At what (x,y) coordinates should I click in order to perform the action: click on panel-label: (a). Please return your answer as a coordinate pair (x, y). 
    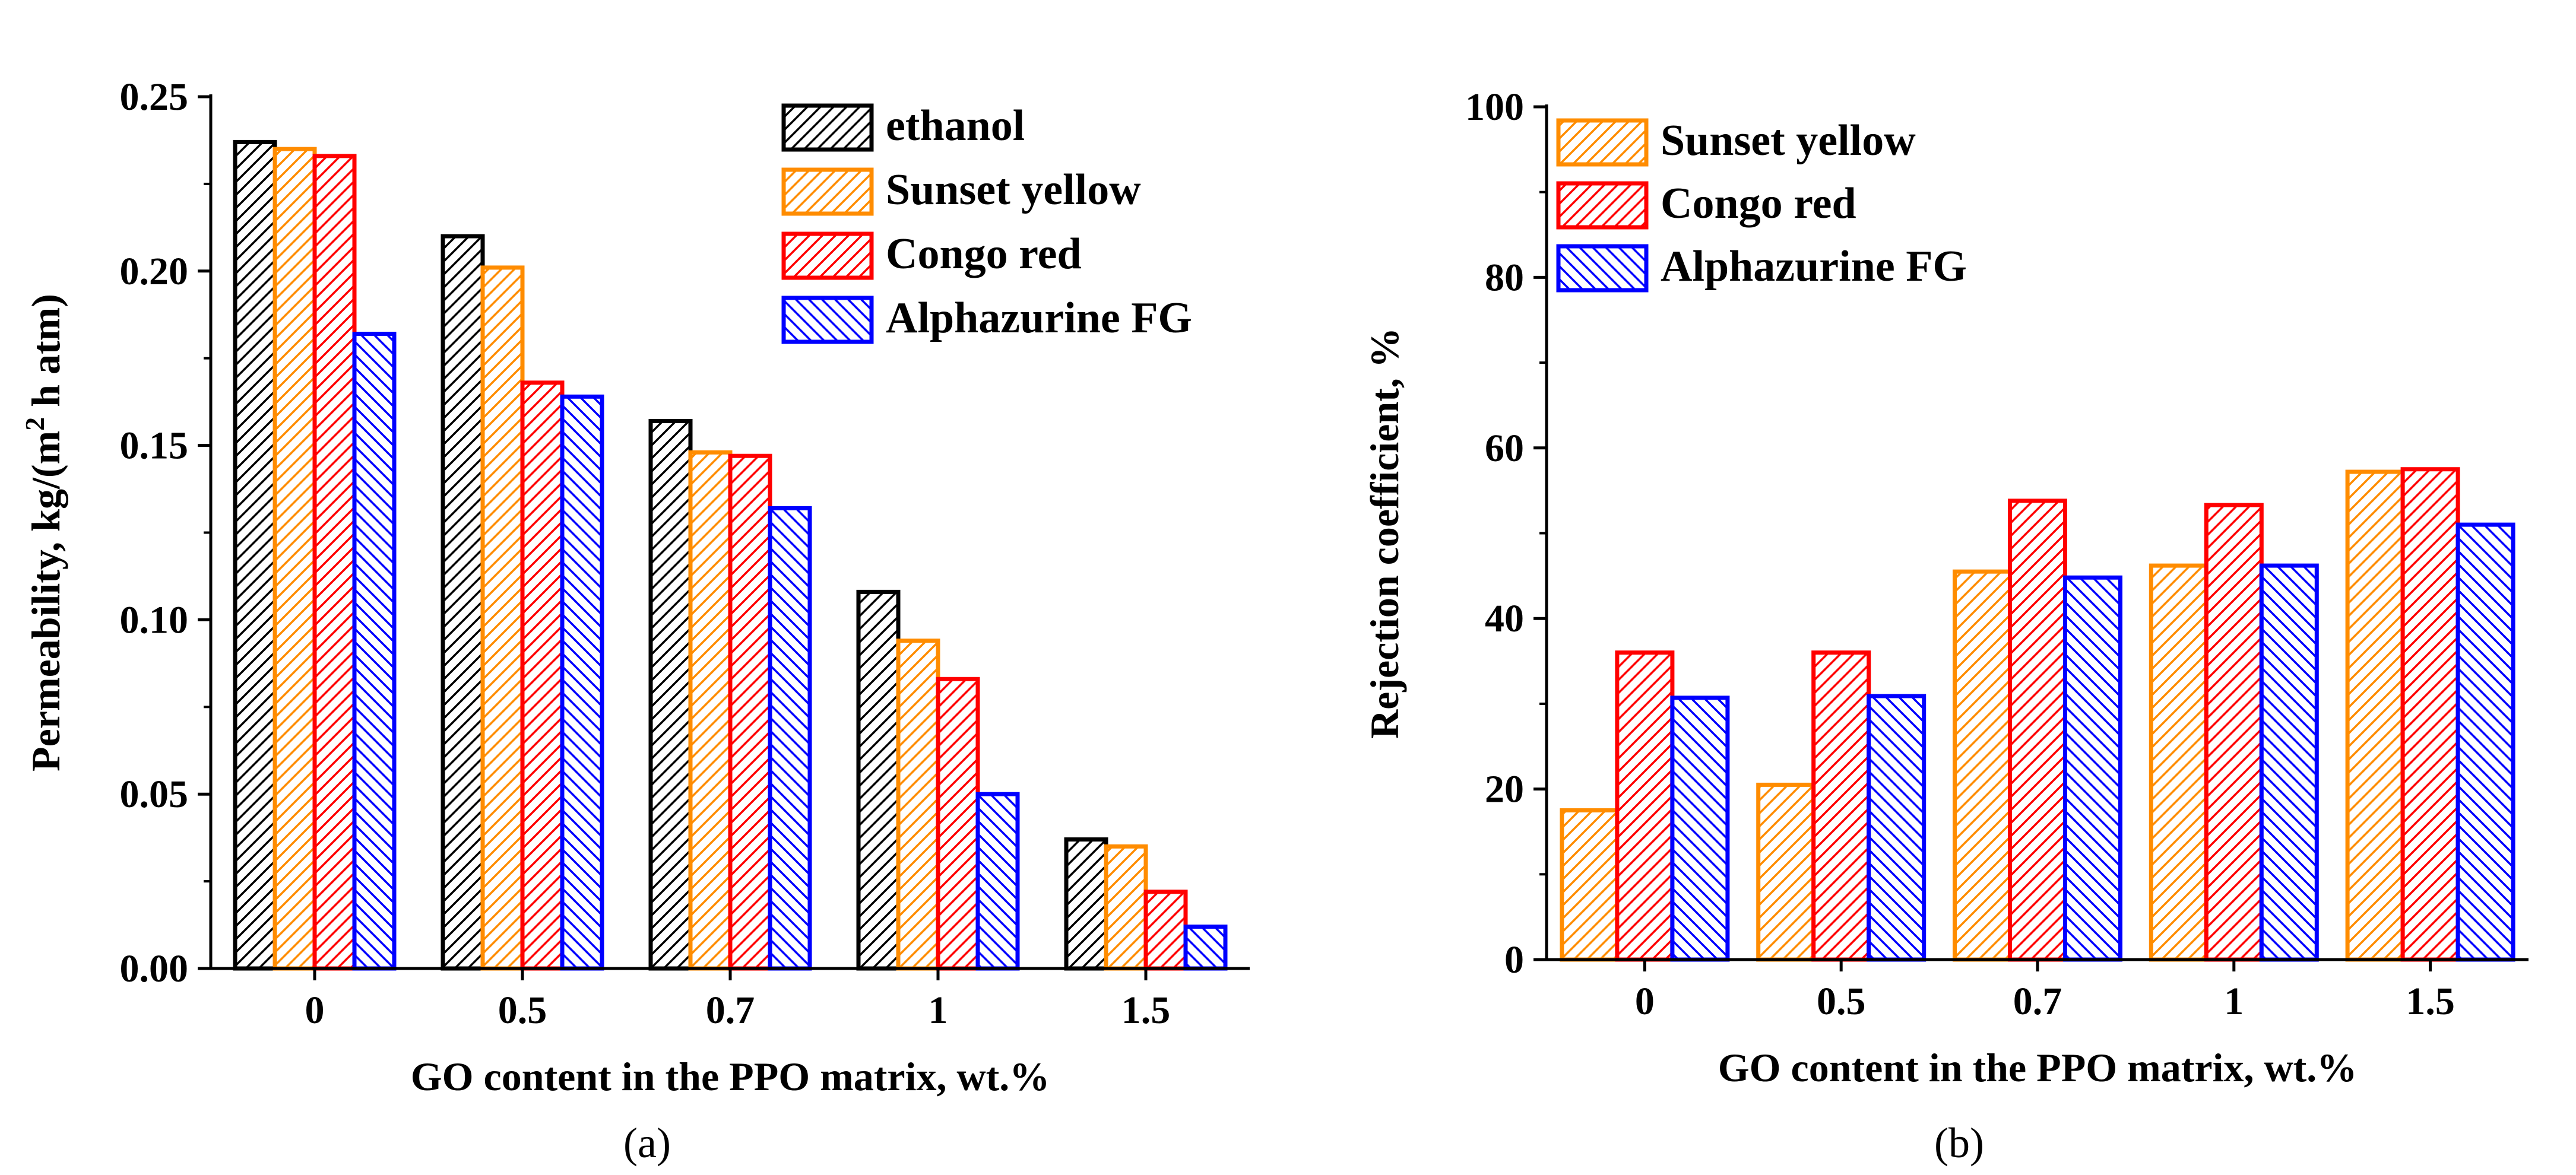
    Looking at the image, I should click on (647, 1143).